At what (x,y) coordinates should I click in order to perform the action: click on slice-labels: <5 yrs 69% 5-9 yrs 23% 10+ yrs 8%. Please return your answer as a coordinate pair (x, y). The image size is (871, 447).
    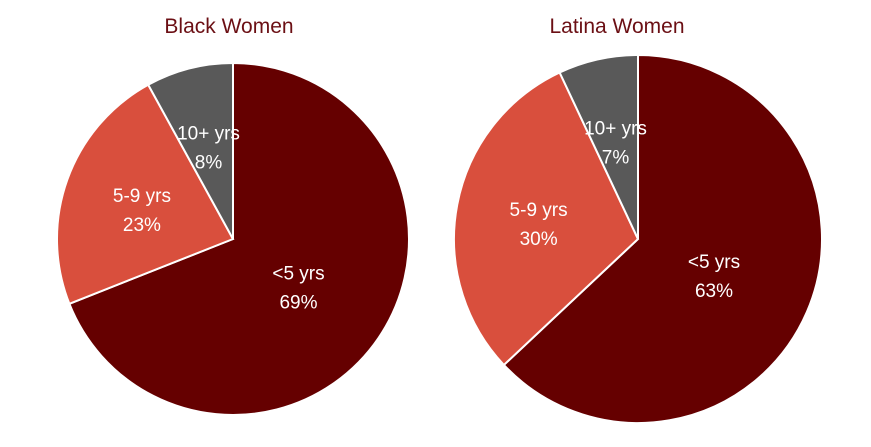
    Looking at the image, I should click on (219, 219).